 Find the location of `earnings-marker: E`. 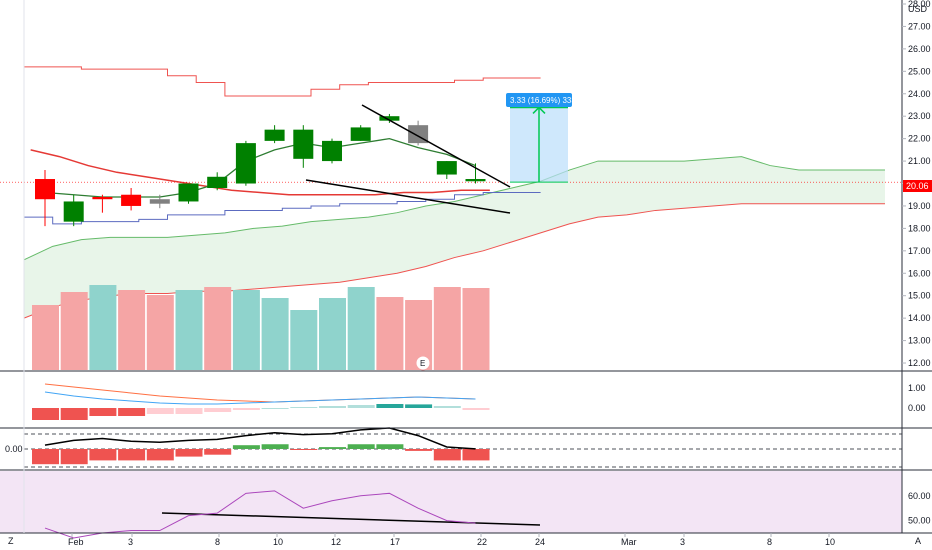

earnings-marker: E is located at coordinates (423, 363).